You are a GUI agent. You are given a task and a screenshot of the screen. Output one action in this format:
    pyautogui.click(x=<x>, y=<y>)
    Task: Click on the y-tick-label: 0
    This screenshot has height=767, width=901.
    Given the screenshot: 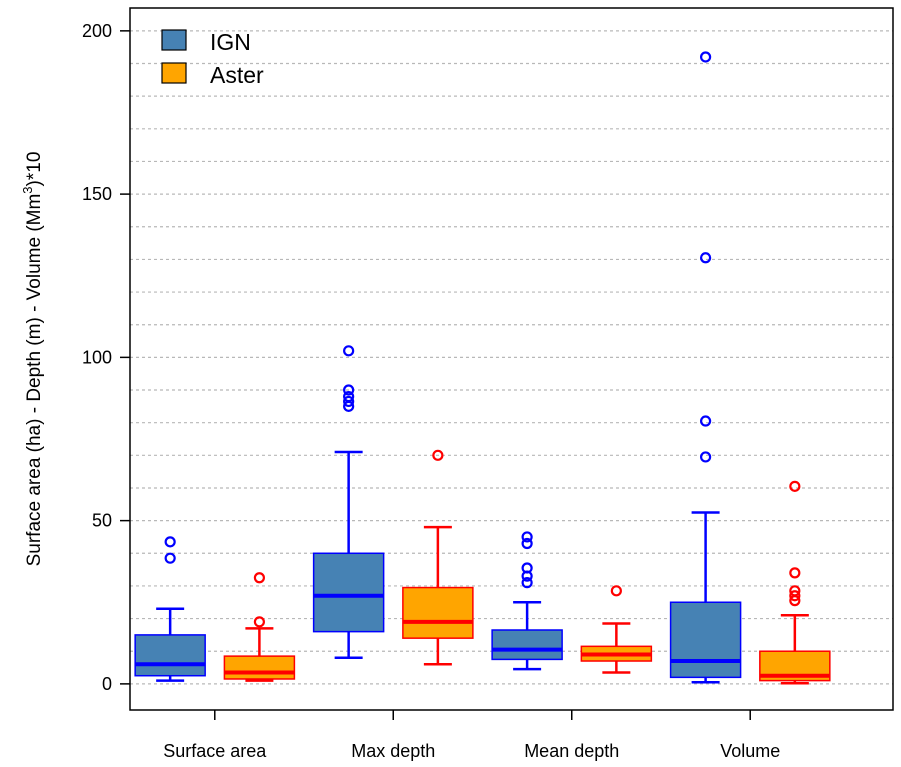 What is the action you would take?
    pyautogui.click(x=107, y=684)
    